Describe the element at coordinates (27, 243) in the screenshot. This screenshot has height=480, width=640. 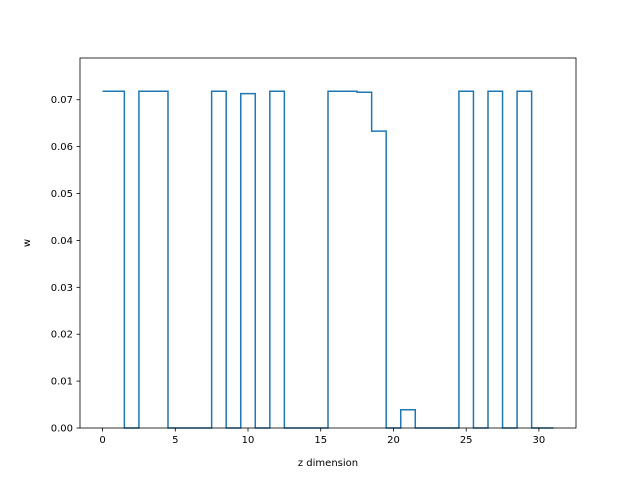
I see `y-axis-label: w` at that location.